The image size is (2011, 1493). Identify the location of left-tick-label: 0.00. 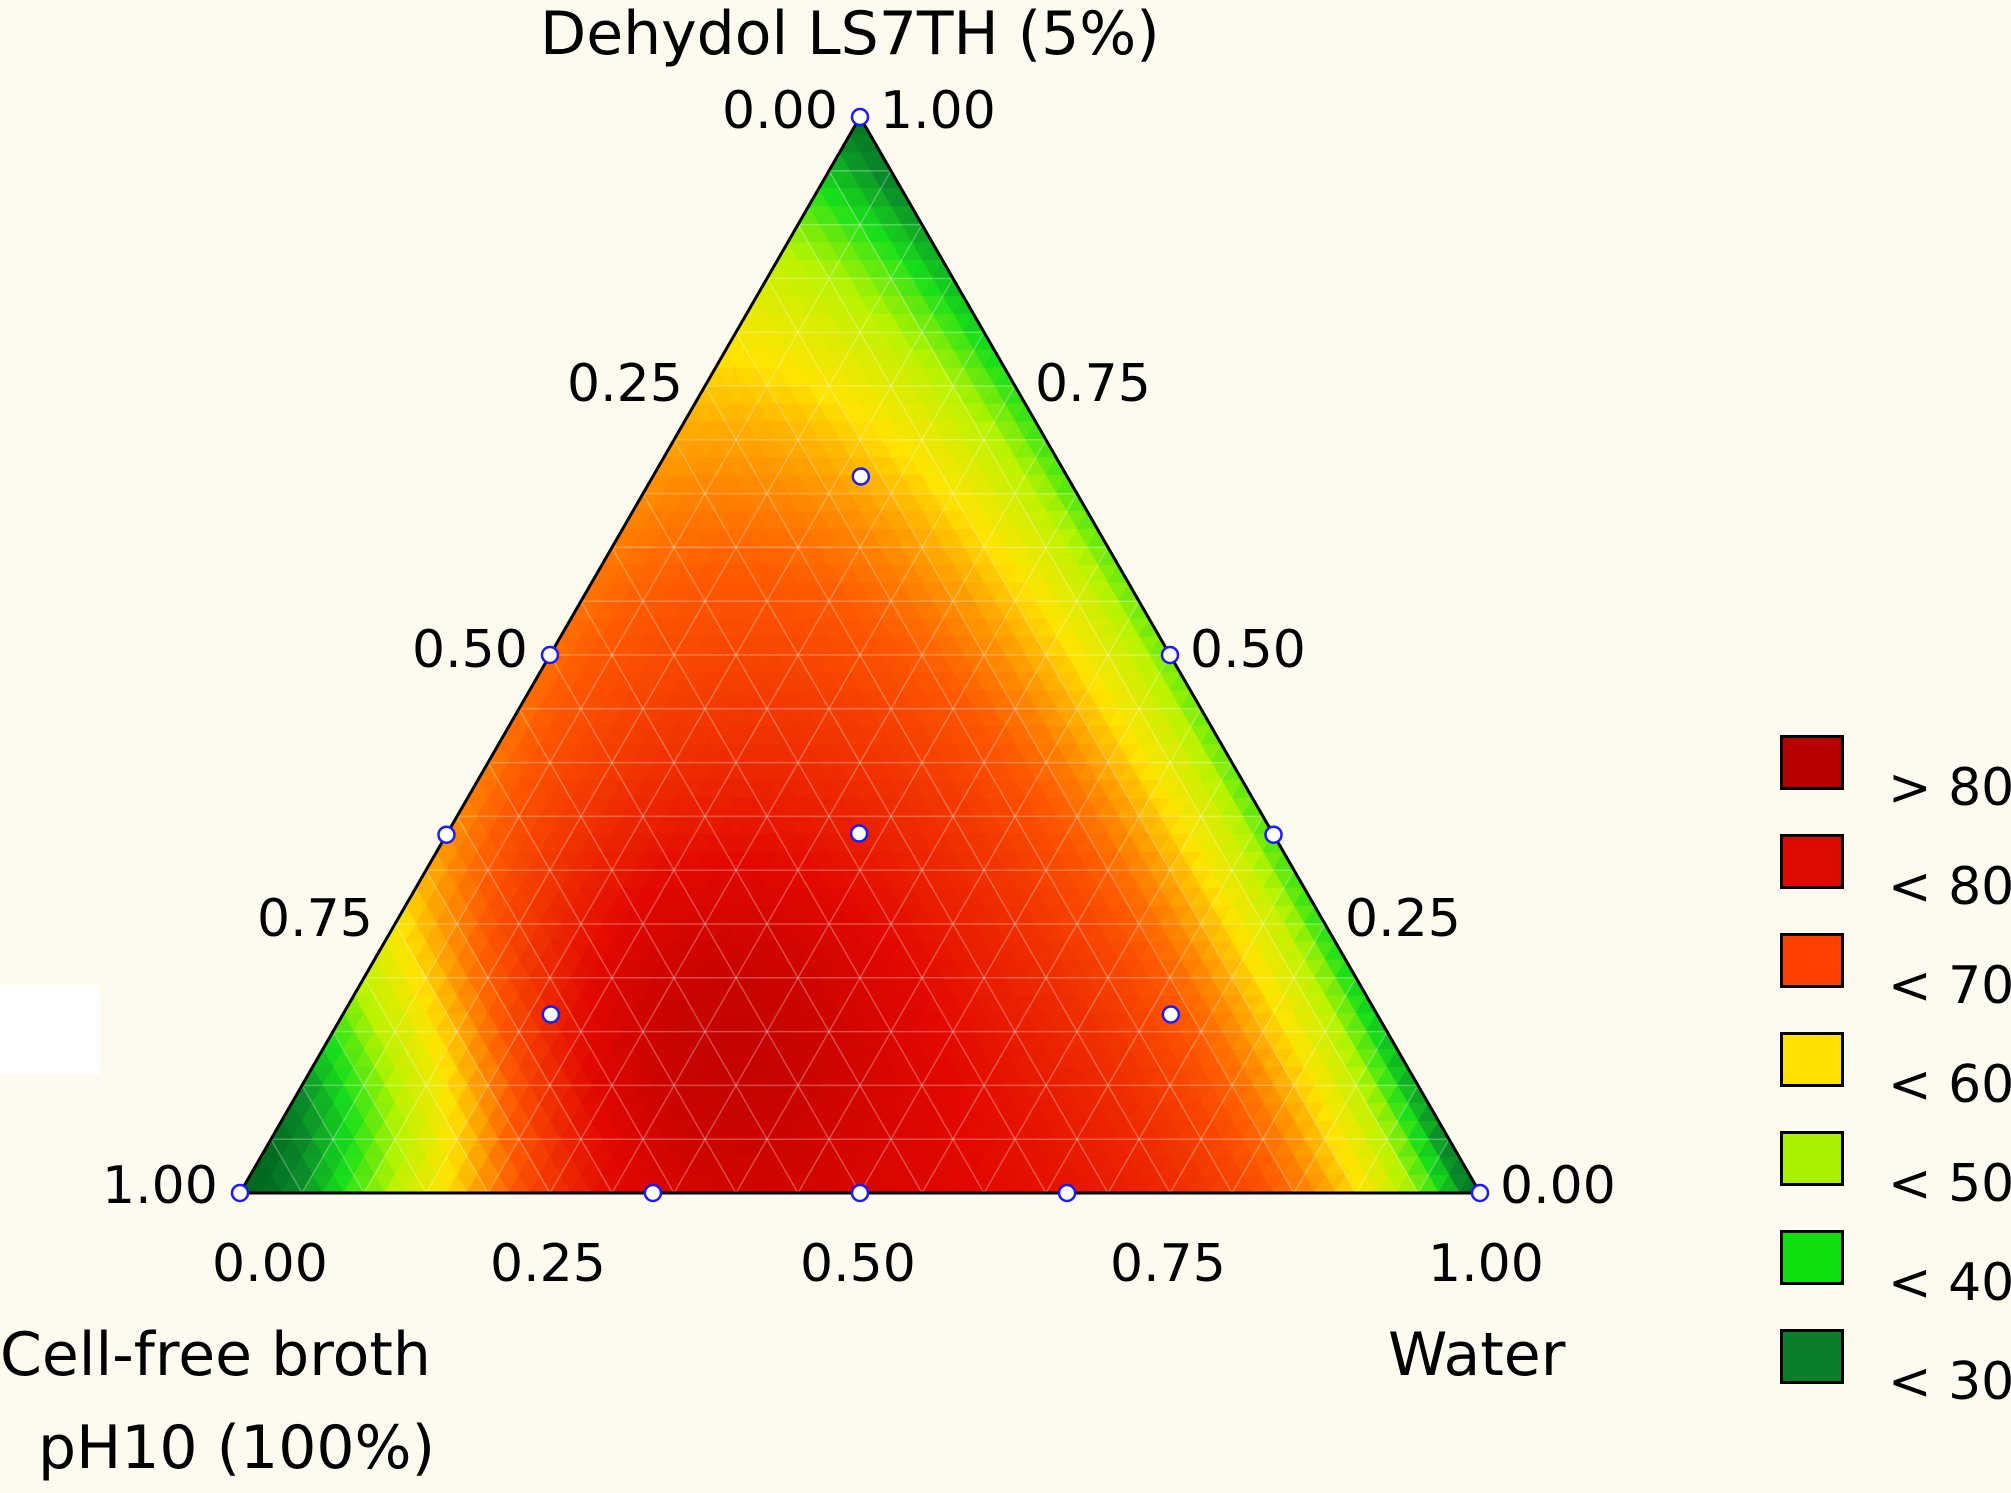
(780, 111).